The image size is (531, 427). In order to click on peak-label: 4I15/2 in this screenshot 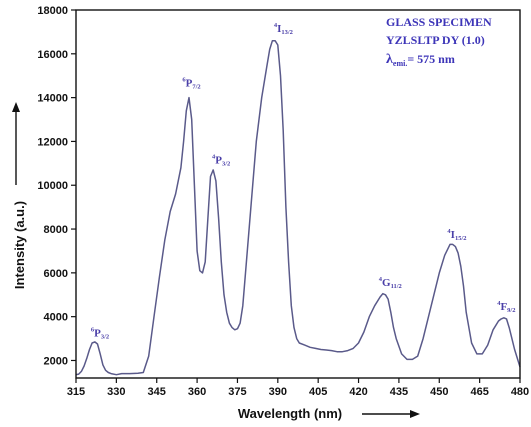, I will do `click(456, 235)`.